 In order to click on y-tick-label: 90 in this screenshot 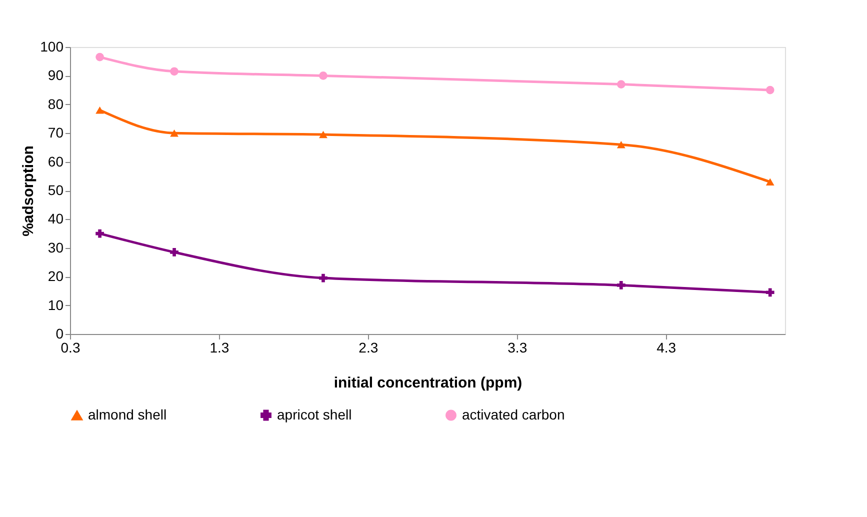, I will do `click(56, 75)`.